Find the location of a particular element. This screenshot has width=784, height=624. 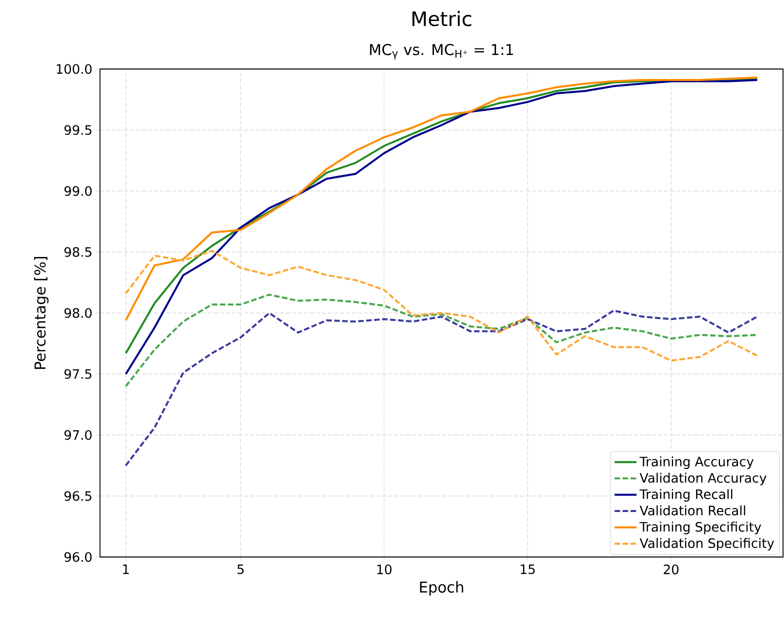

y-tick-label: 98.5 is located at coordinates (78, 252).